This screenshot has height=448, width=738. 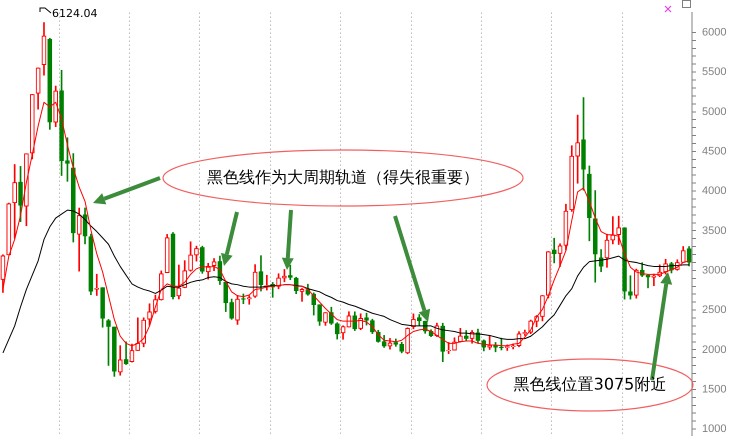 I want to click on y-tick-label: 4000, so click(x=714, y=191).